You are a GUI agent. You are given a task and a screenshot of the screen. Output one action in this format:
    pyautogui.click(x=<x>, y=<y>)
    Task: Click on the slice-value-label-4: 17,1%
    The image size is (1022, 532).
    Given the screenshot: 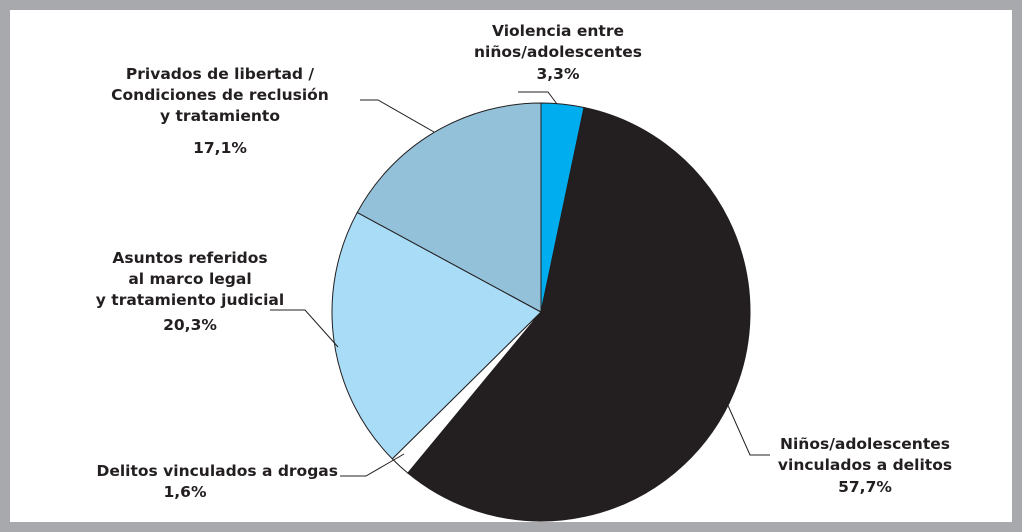 What is the action you would take?
    pyautogui.click(x=220, y=148)
    